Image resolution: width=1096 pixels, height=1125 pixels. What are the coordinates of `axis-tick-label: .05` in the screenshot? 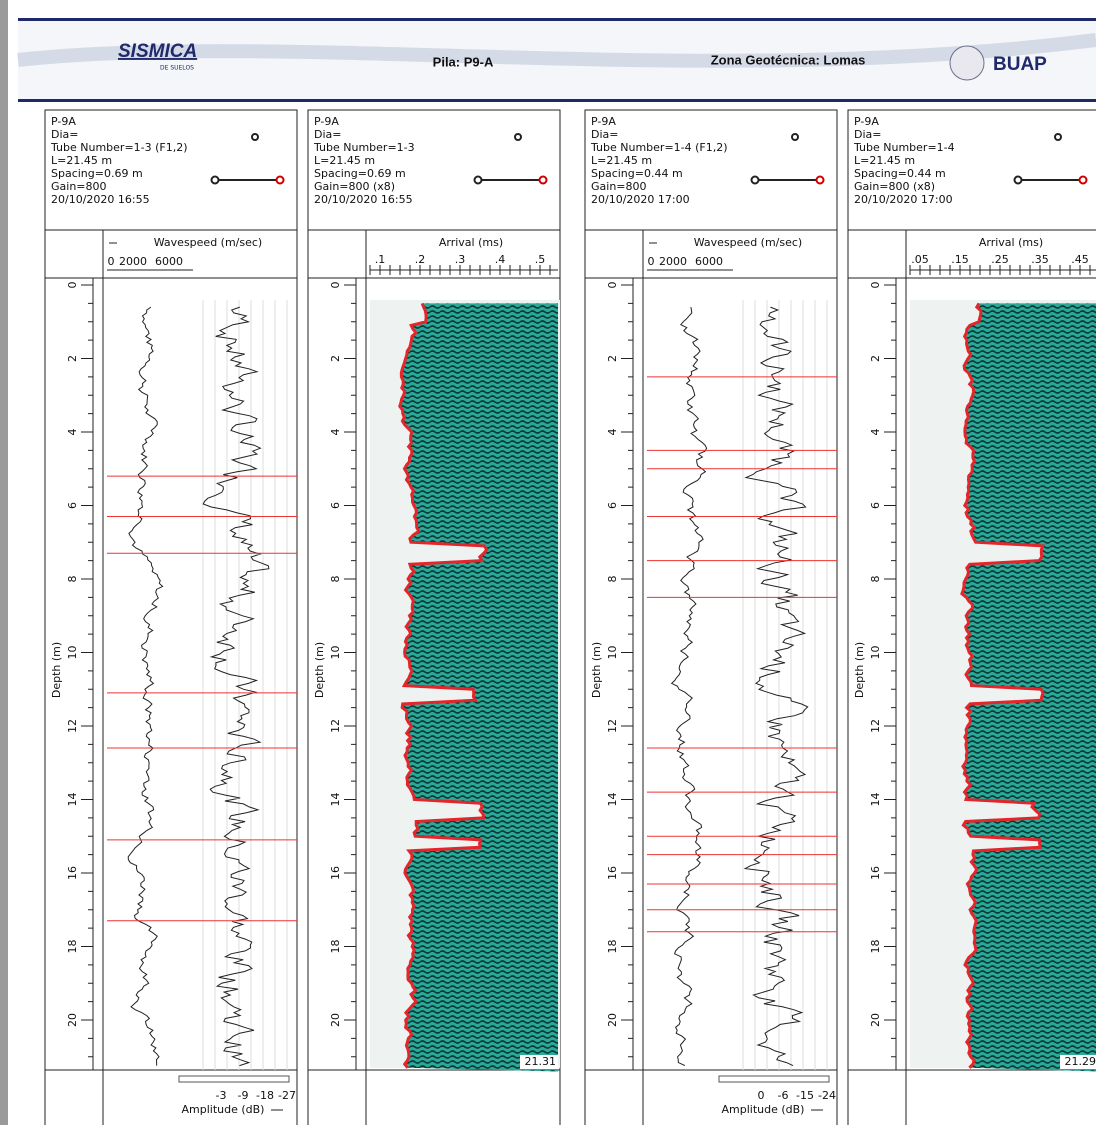 It's located at (920, 259).